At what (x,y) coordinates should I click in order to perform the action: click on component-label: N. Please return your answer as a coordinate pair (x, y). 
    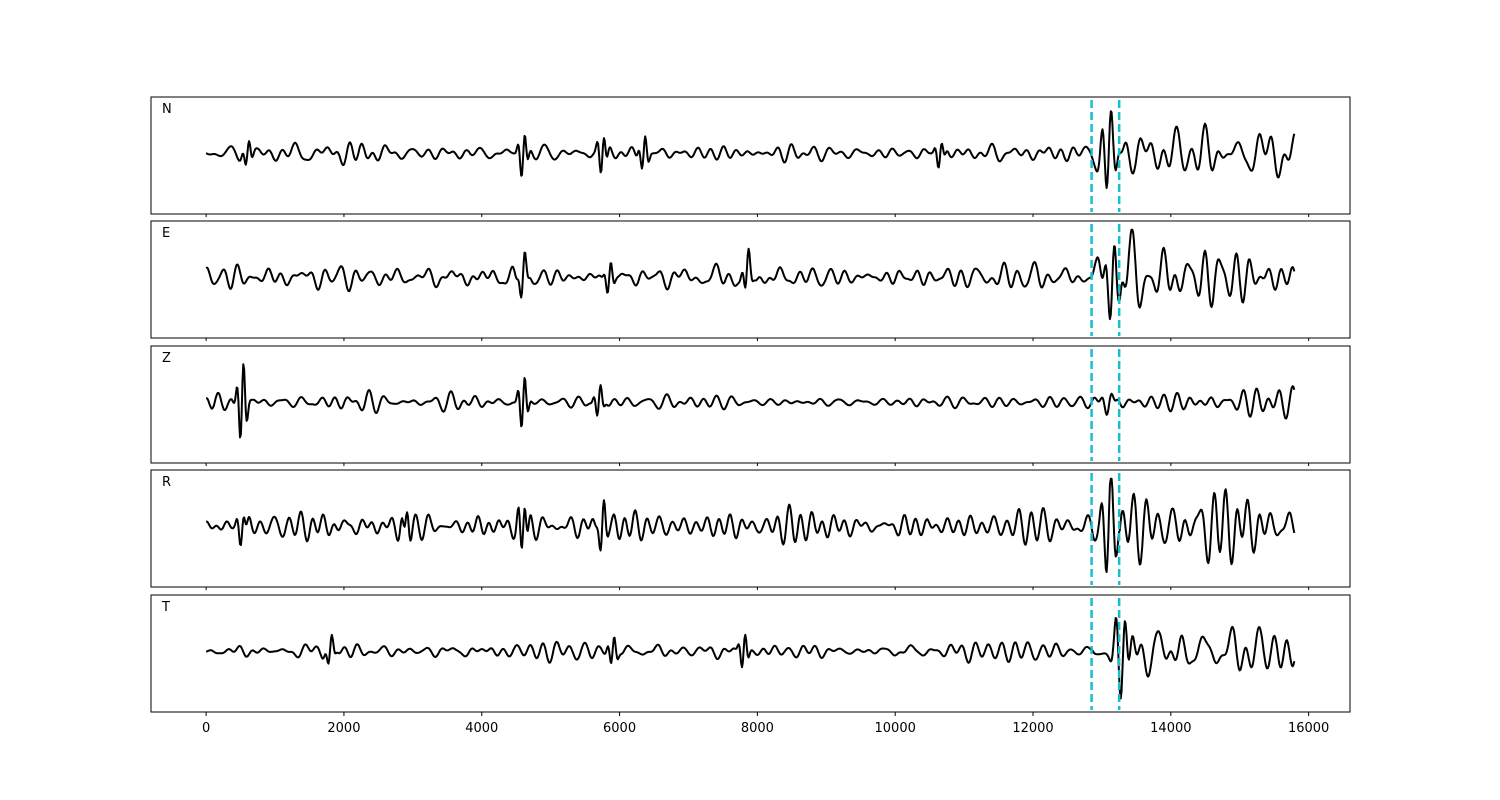
    Looking at the image, I should click on (167, 109).